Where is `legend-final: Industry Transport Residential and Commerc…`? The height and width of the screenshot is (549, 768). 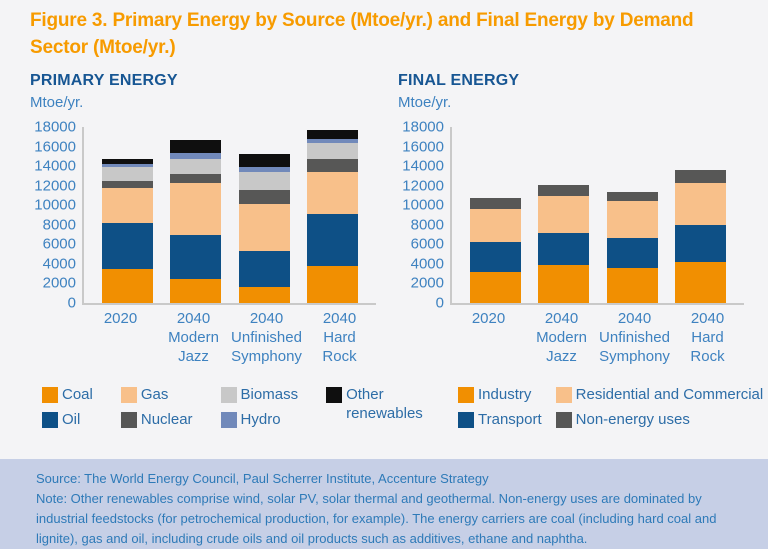
legend-final: Industry Transport Residential and Commerc… is located at coordinates (612, 408).